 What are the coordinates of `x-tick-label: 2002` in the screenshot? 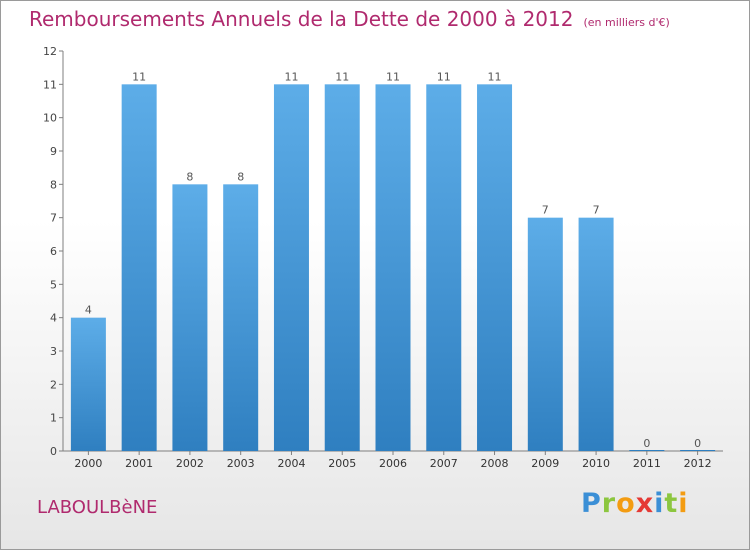 It's located at (190, 463).